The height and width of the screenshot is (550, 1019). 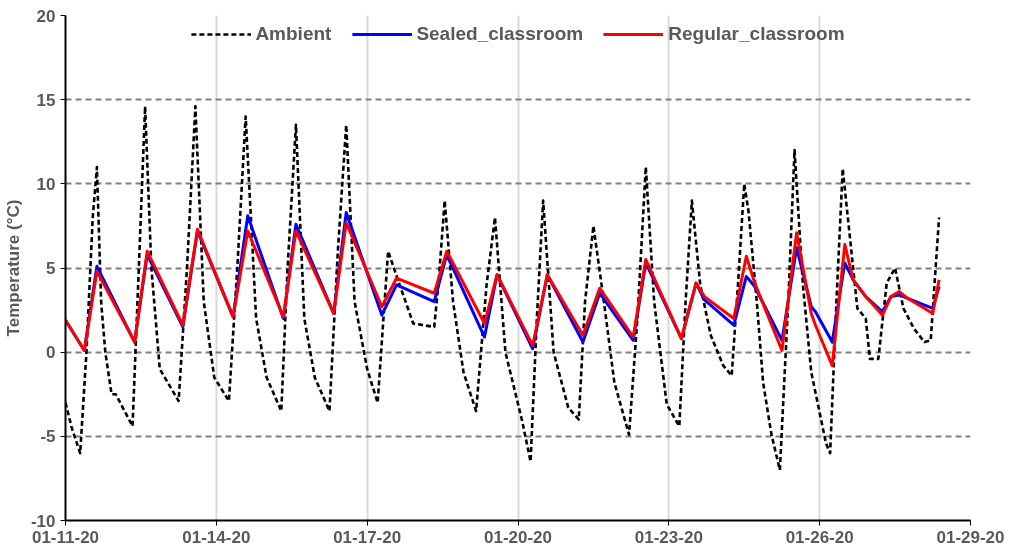 What do you see at coordinates (756, 34) in the screenshot?
I see `legend-label: Regular_classroom` at bounding box center [756, 34].